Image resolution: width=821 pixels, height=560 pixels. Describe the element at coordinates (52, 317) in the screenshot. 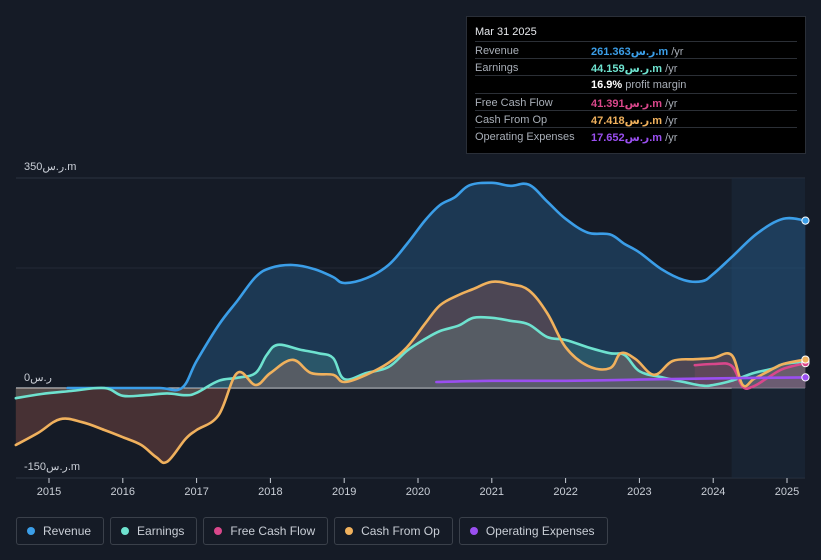

I see `axes: 350ر.س.m 0ر.س -150ر.س.m` at that location.